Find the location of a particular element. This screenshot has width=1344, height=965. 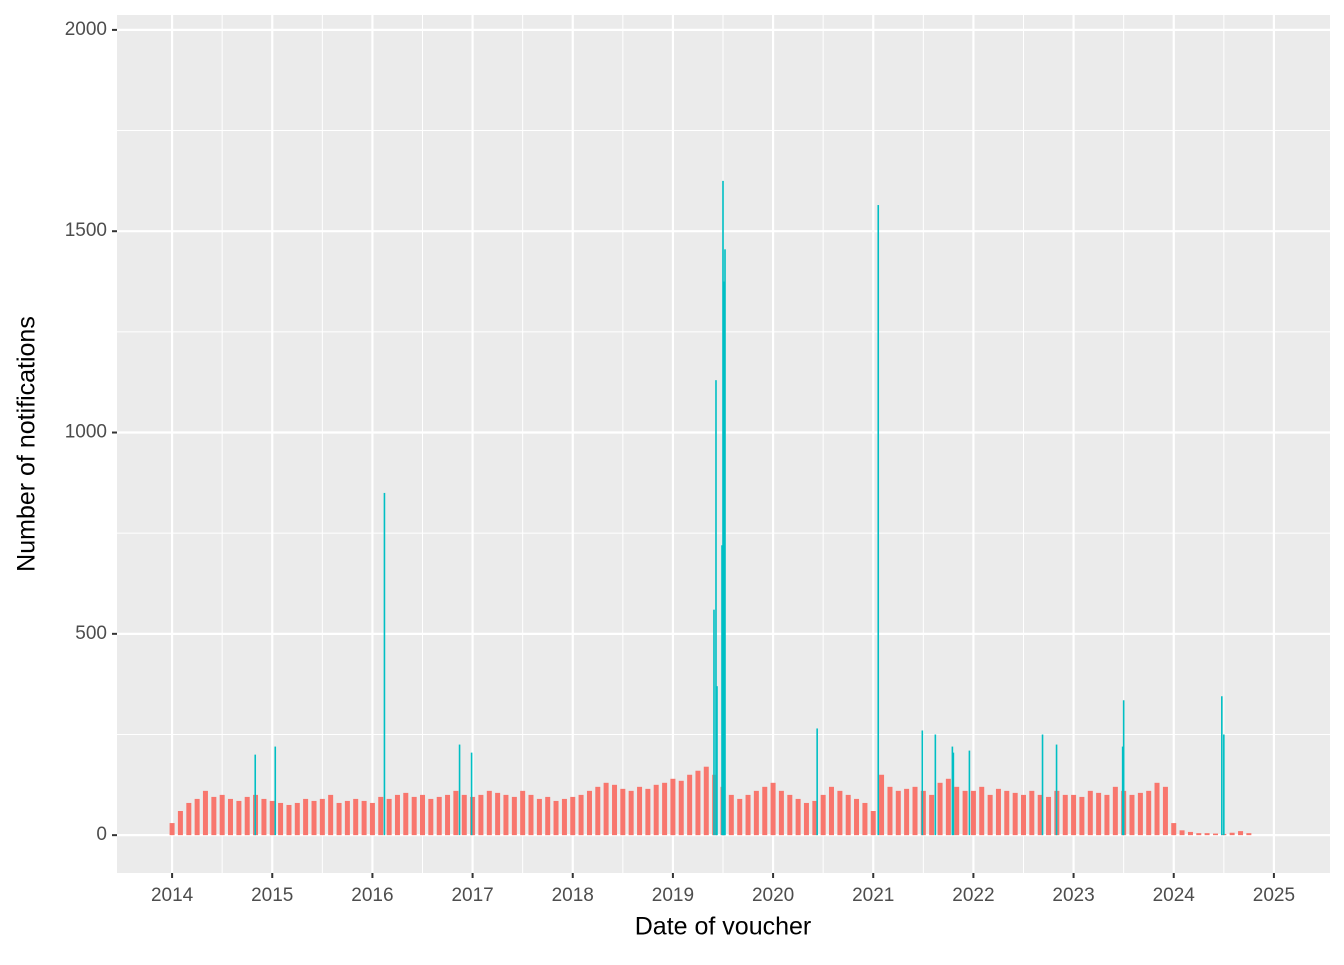

x-tick-label: 2023 is located at coordinates (1073, 895).